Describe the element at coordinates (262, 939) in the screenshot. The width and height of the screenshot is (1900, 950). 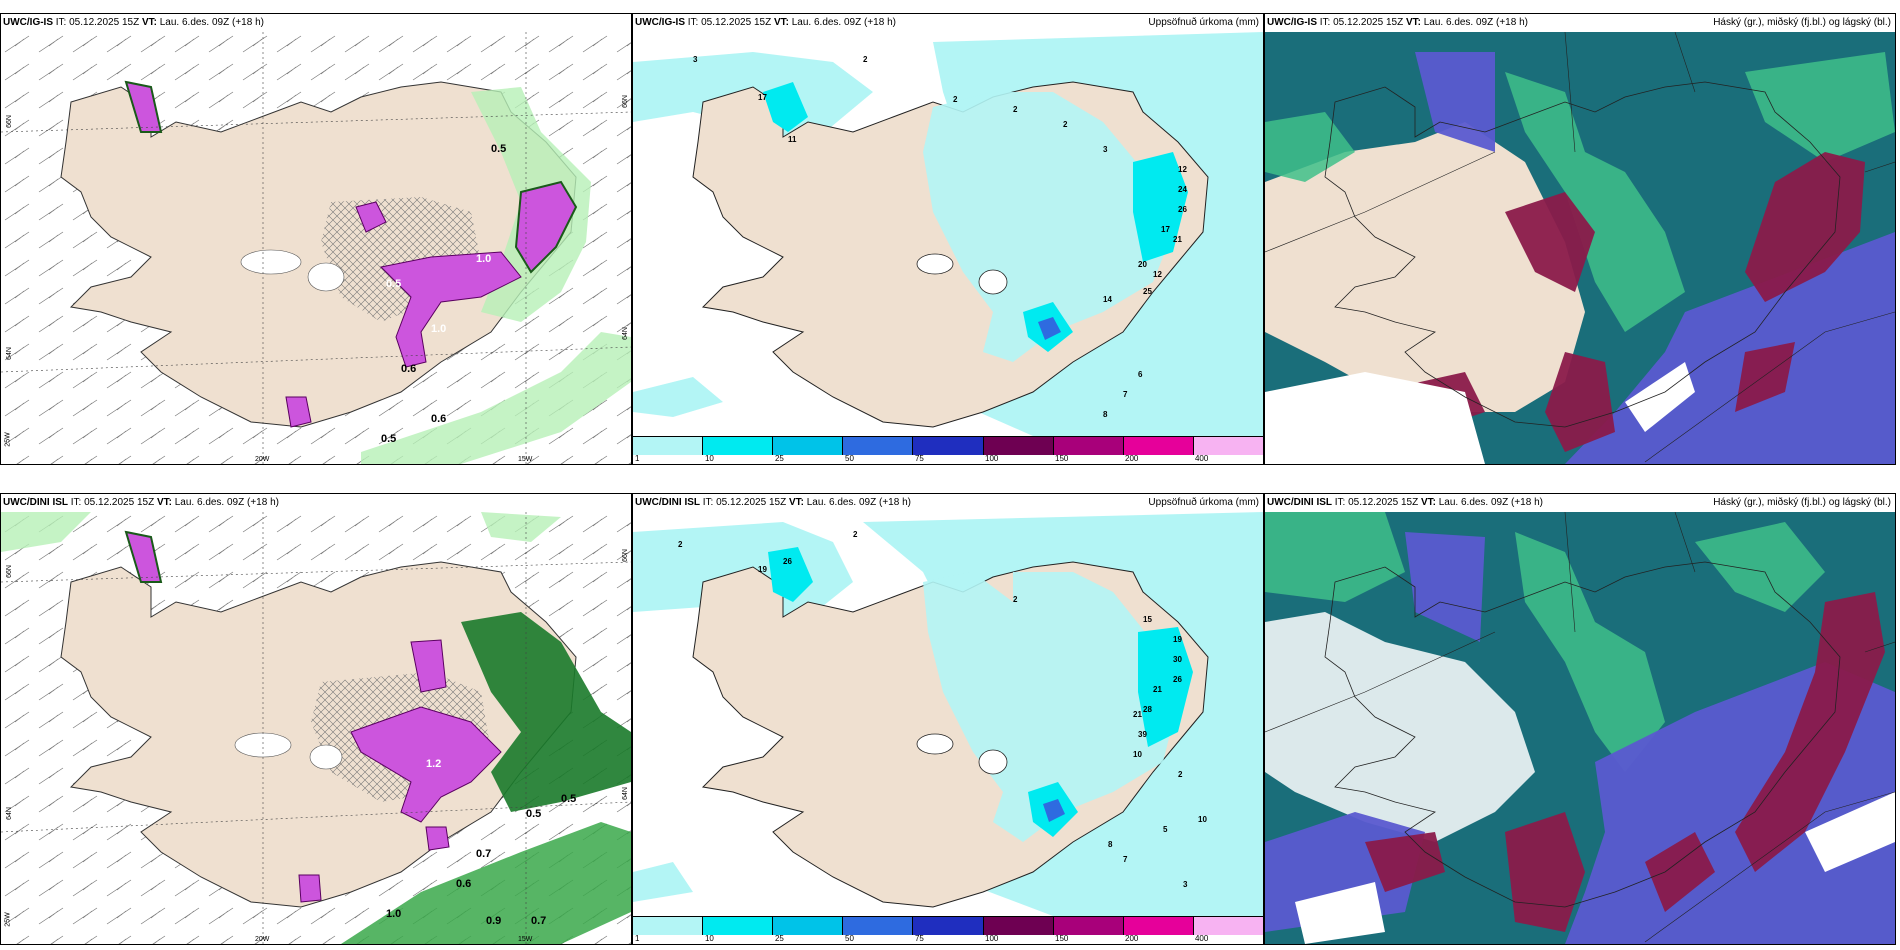
I see `lon-label-20: 20W` at that location.